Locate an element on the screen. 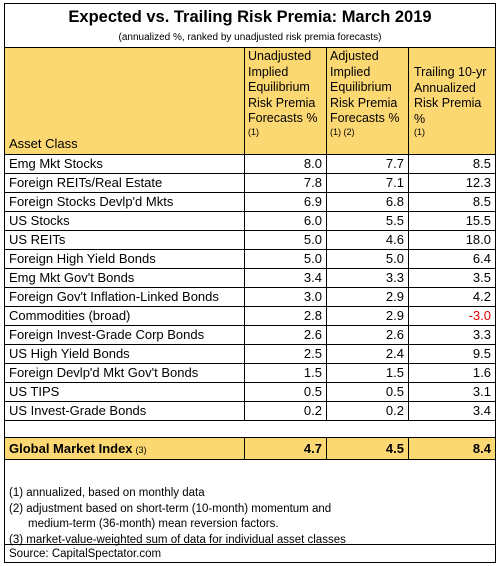 This screenshot has height=566, width=500. global-row-unadjusted: 4.7 is located at coordinates (286, 448).